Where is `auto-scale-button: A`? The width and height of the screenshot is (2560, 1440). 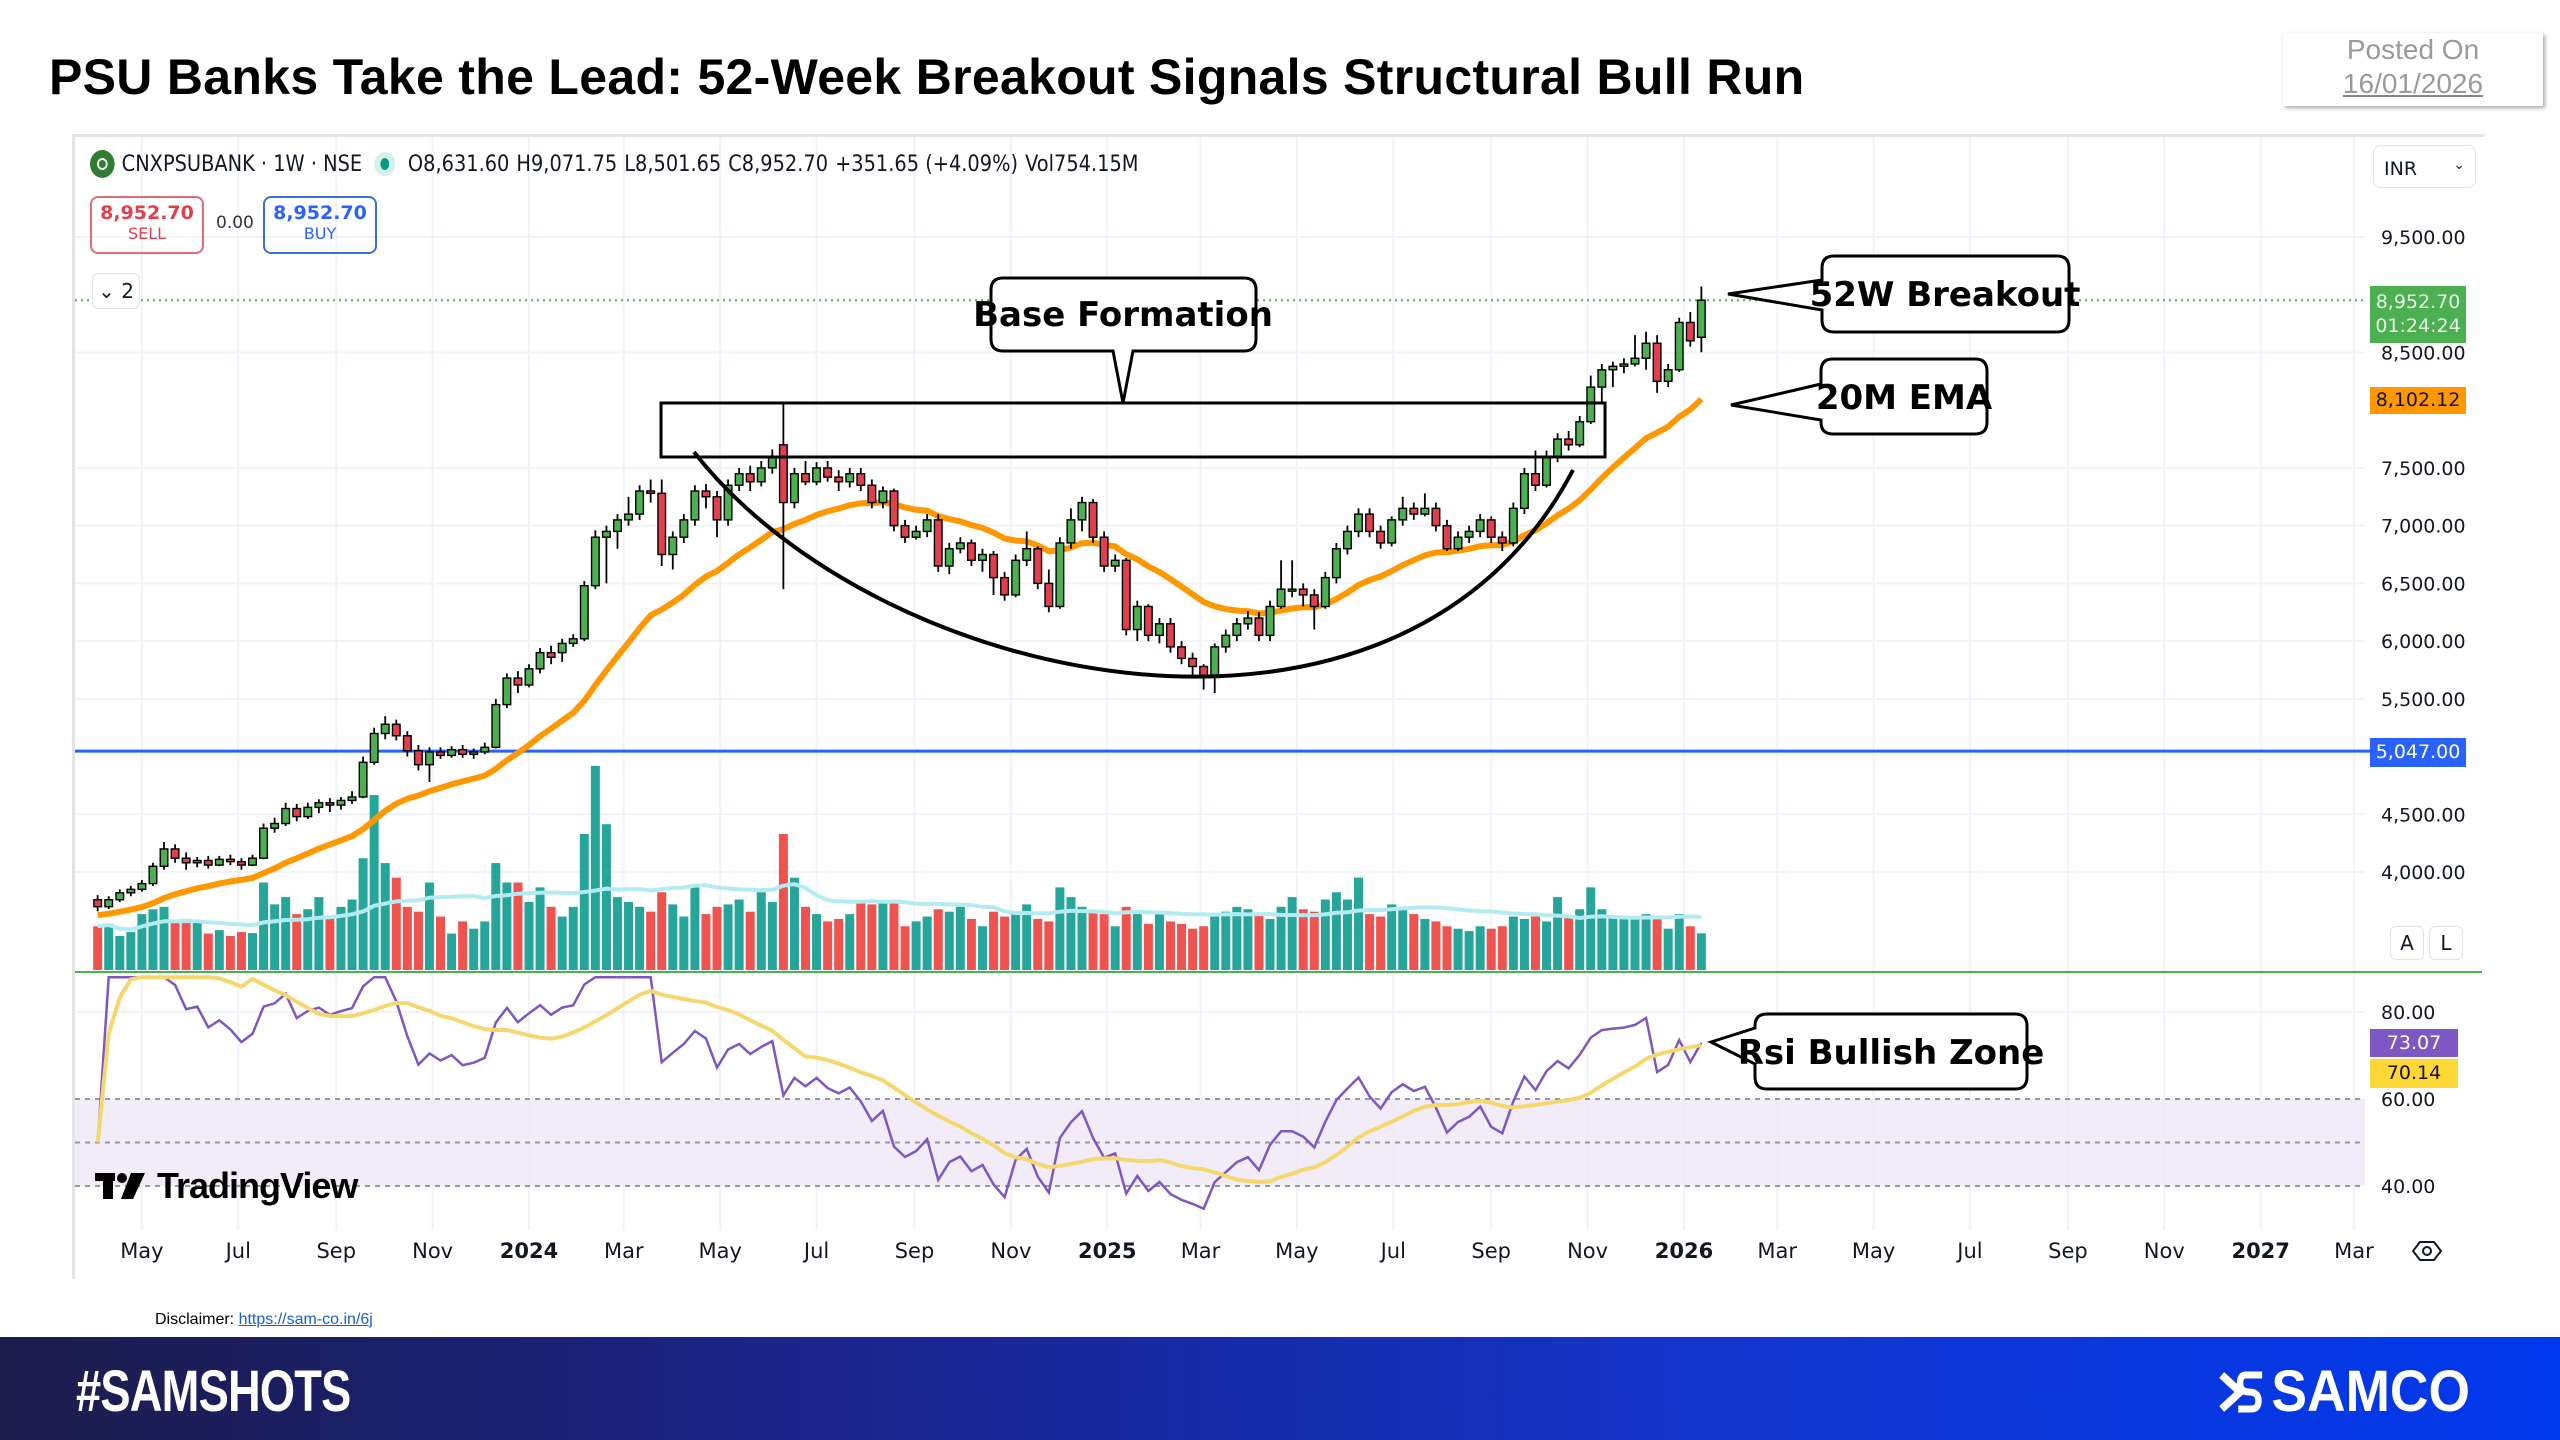 auto-scale-button: A is located at coordinates (2407, 943).